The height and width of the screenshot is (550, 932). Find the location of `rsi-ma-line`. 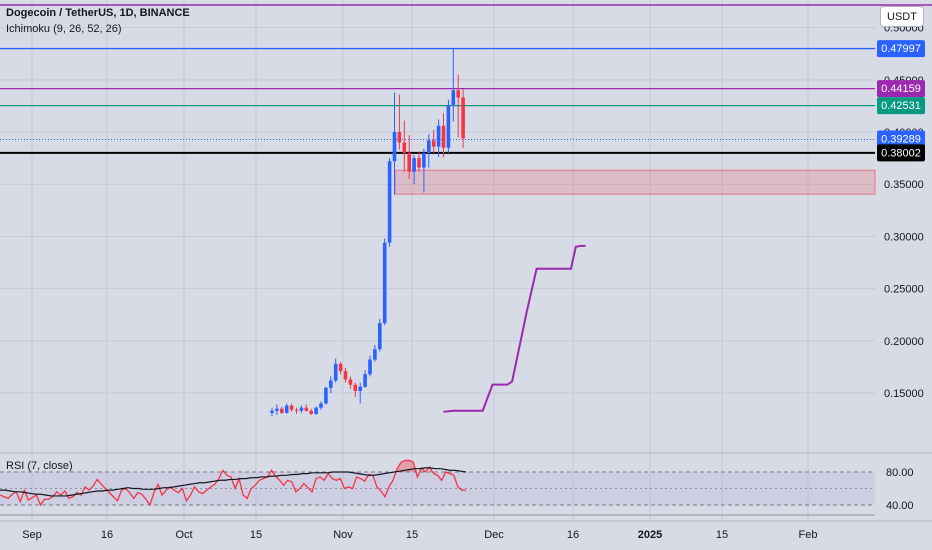

rsi-ma-line is located at coordinates (233, 482).